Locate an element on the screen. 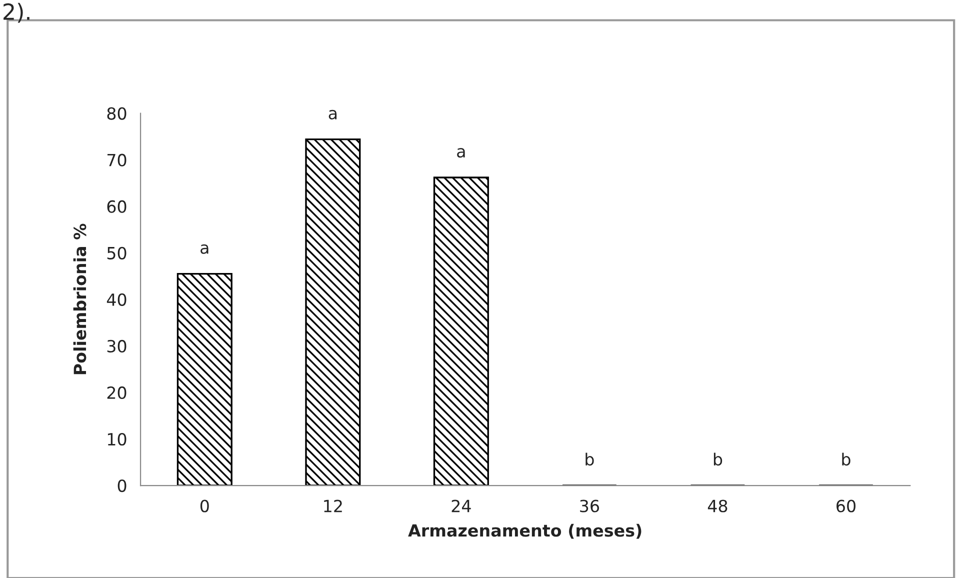 This screenshot has height=578, width=956. x-tick-label: 0 is located at coordinates (204, 506).